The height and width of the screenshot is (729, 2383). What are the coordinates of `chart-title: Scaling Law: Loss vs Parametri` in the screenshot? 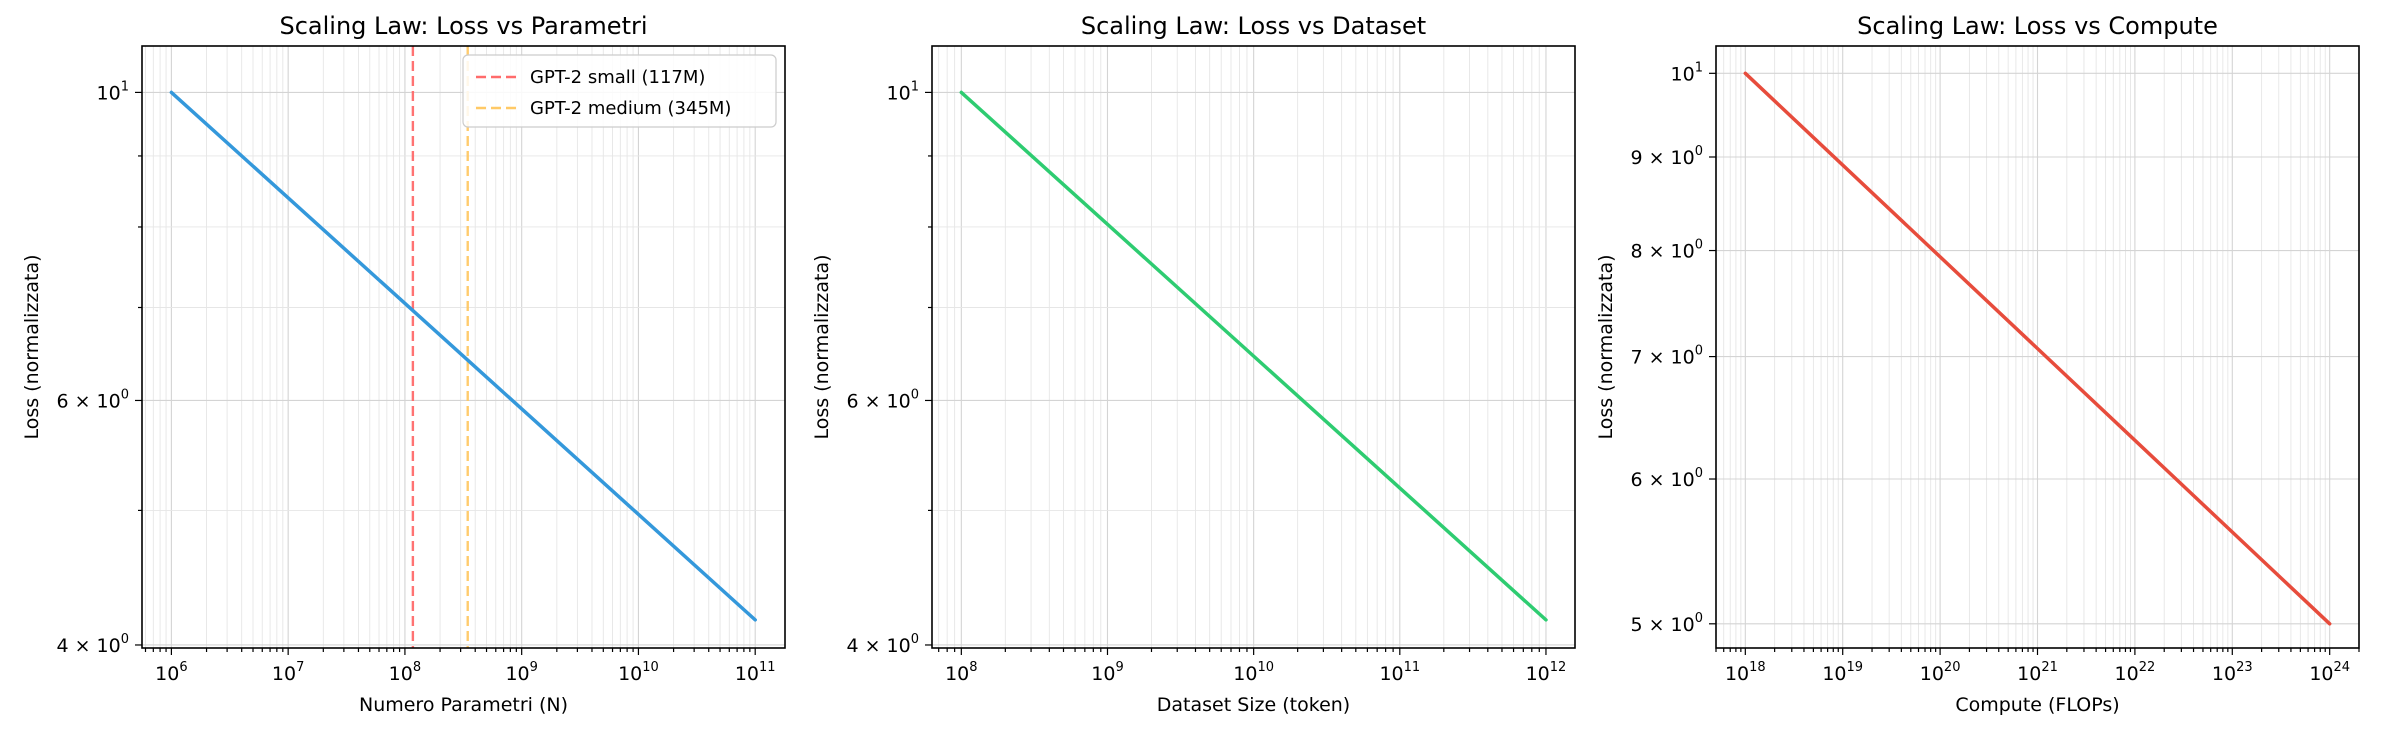 It's located at (463, 26).